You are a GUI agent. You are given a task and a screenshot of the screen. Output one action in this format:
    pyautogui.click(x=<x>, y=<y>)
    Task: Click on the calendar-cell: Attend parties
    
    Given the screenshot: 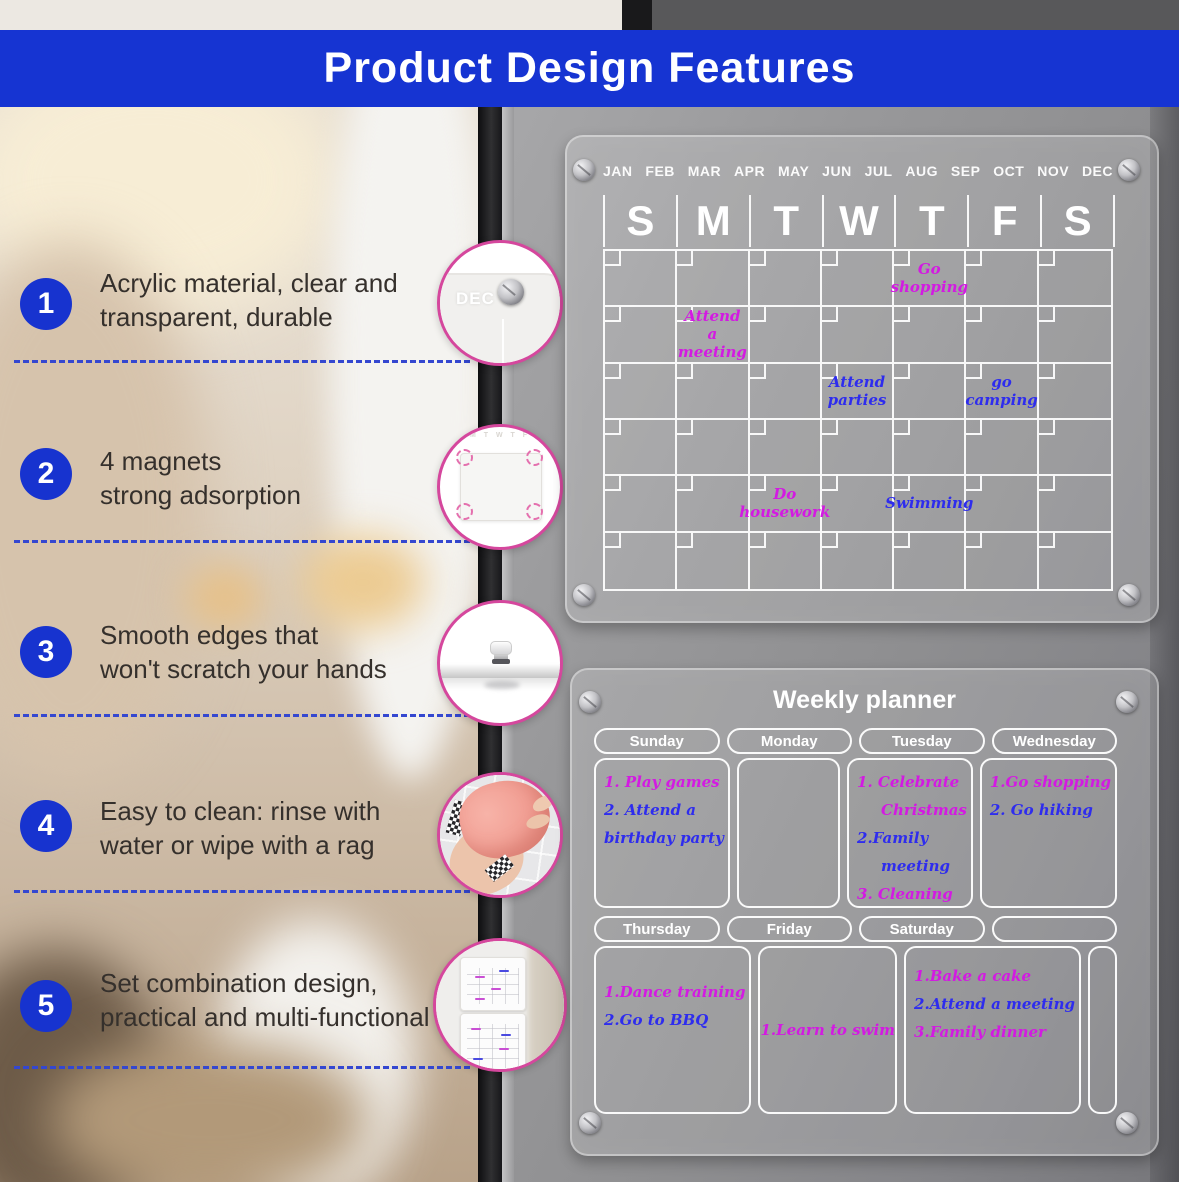 What is the action you would take?
    pyautogui.click(x=858, y=391)
    